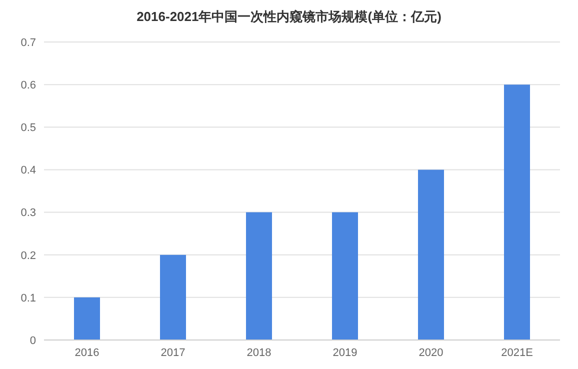 The image size is (578, 369). Describe the element at coordinates (87, 352) in the screenshot. I see `x-tick-label: 2016` at that location.